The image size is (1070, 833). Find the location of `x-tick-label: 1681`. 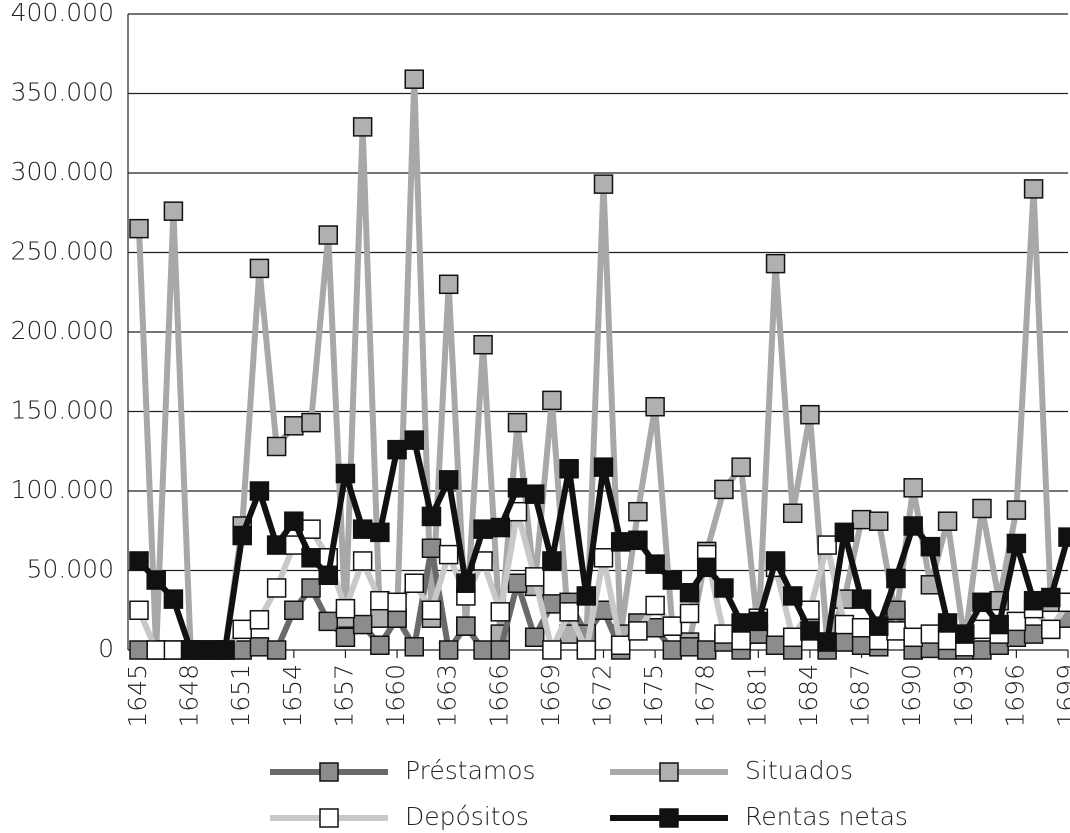

x-tick-label: 1681 is located at coordinates (756, 696).